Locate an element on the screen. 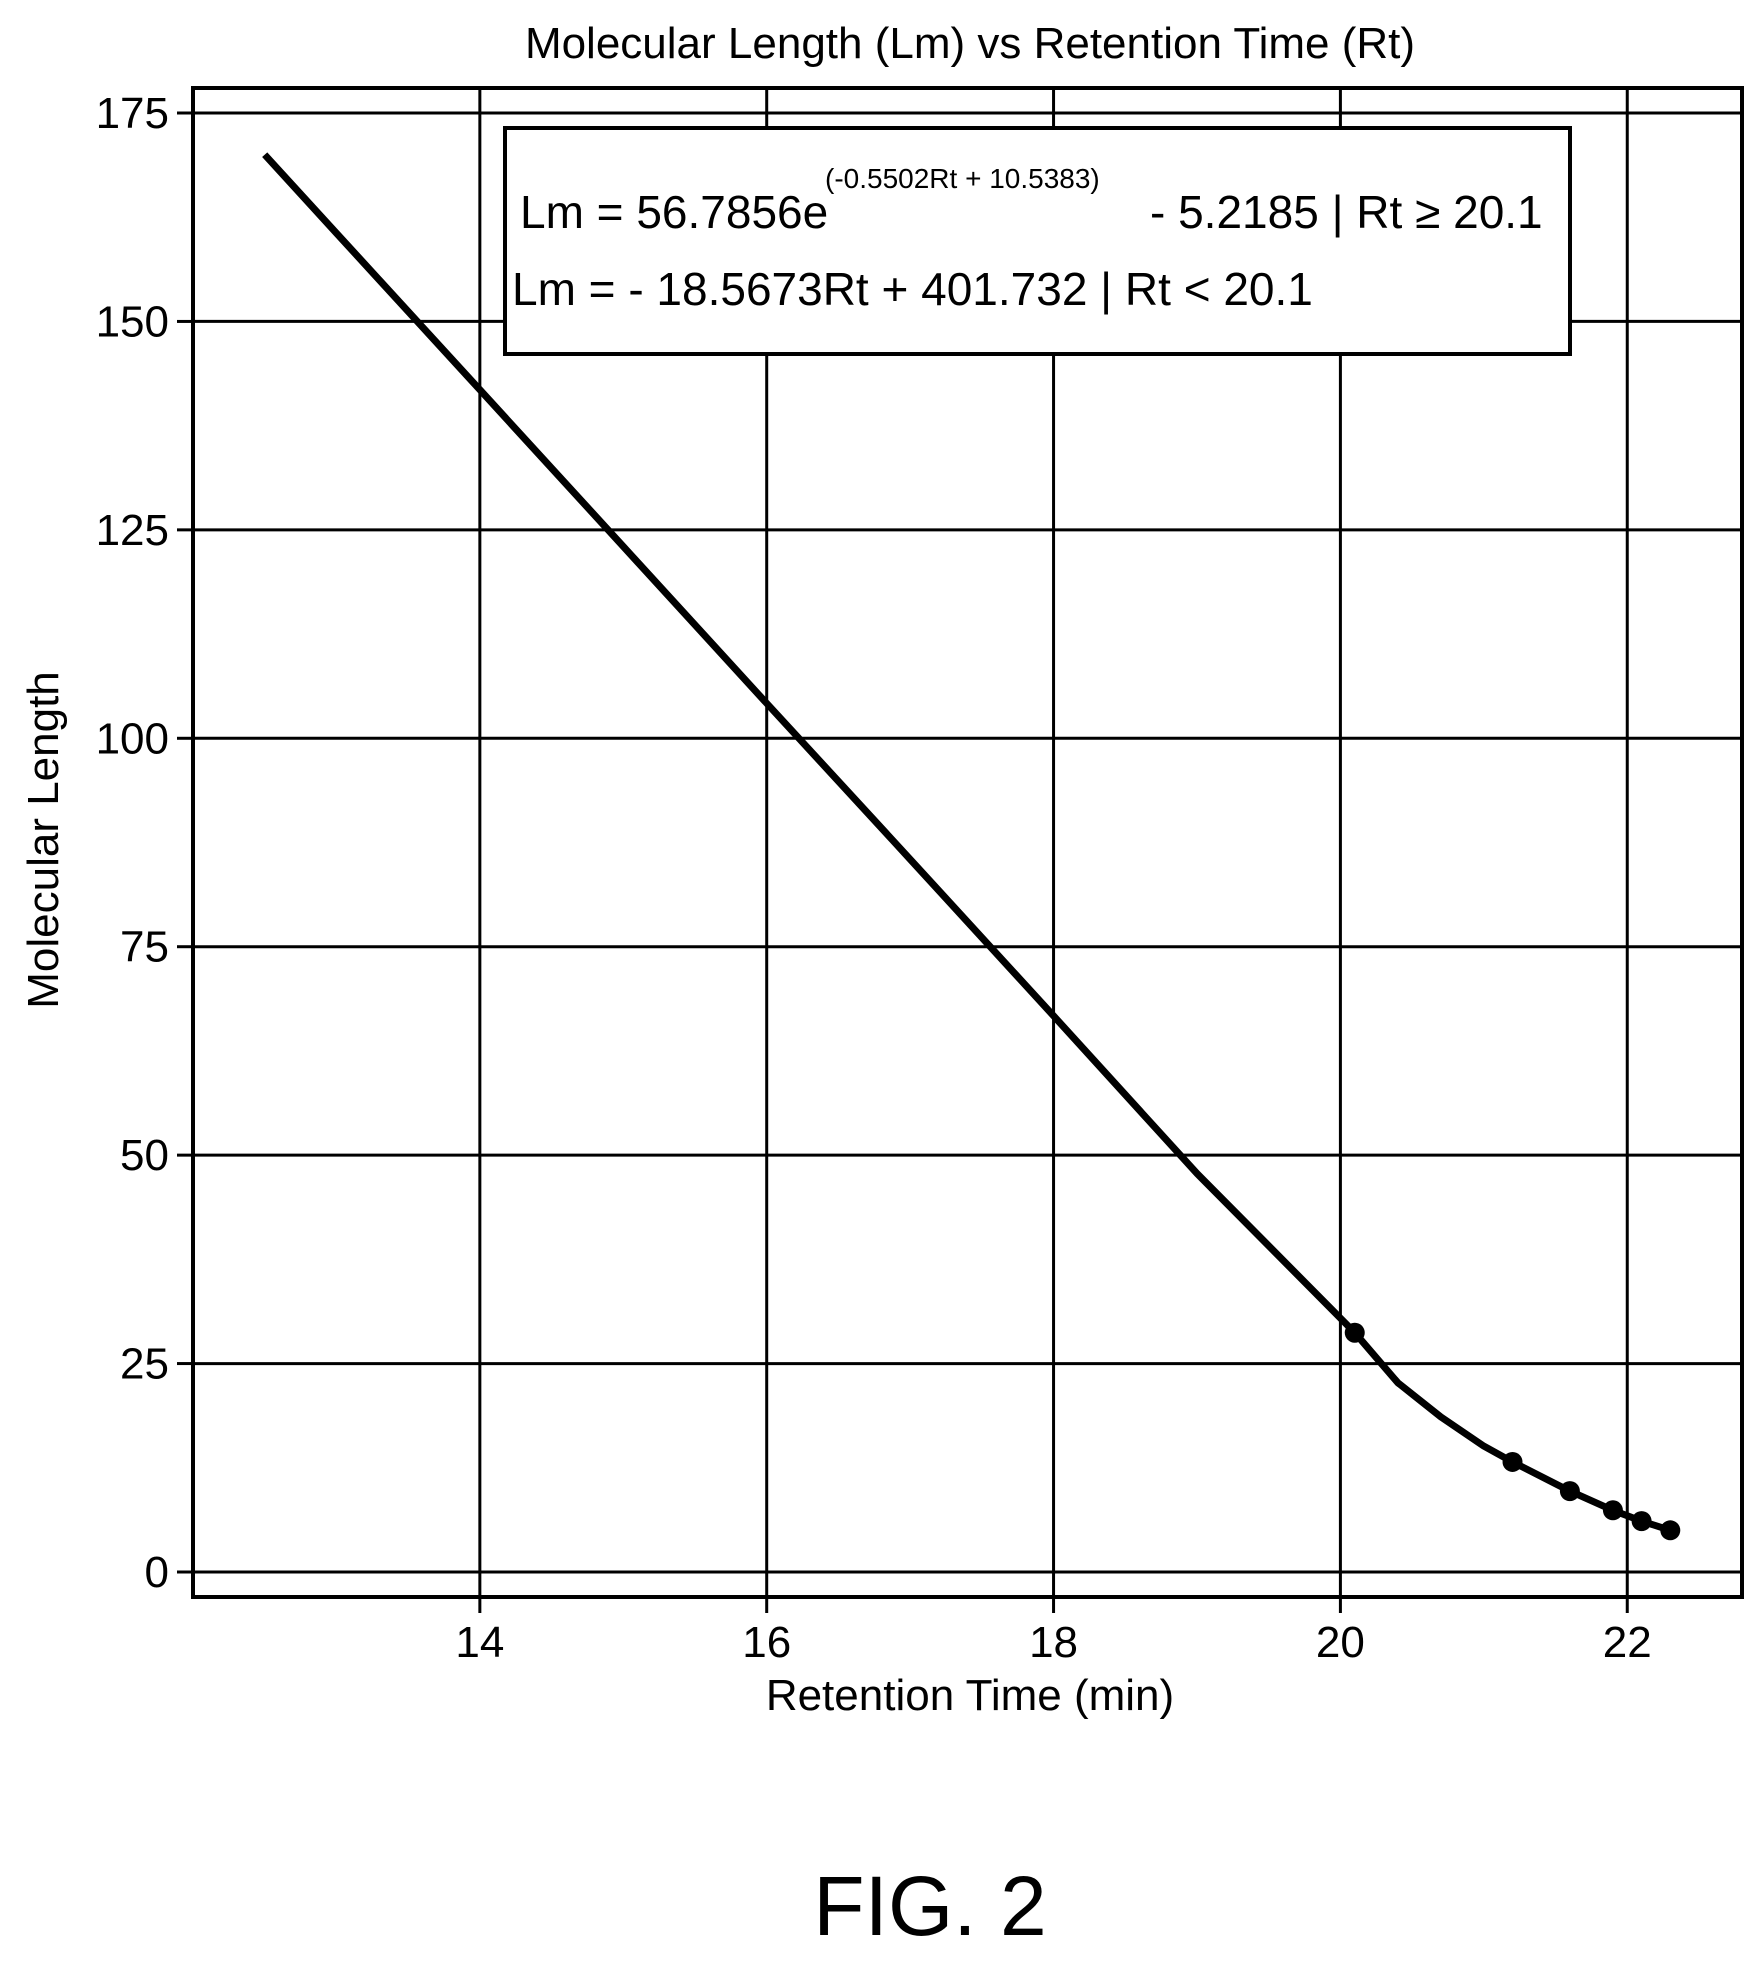 This screenshot has height=1979, width=1759. x-tick-label: 20 is located at coordinates (1340, 1642).